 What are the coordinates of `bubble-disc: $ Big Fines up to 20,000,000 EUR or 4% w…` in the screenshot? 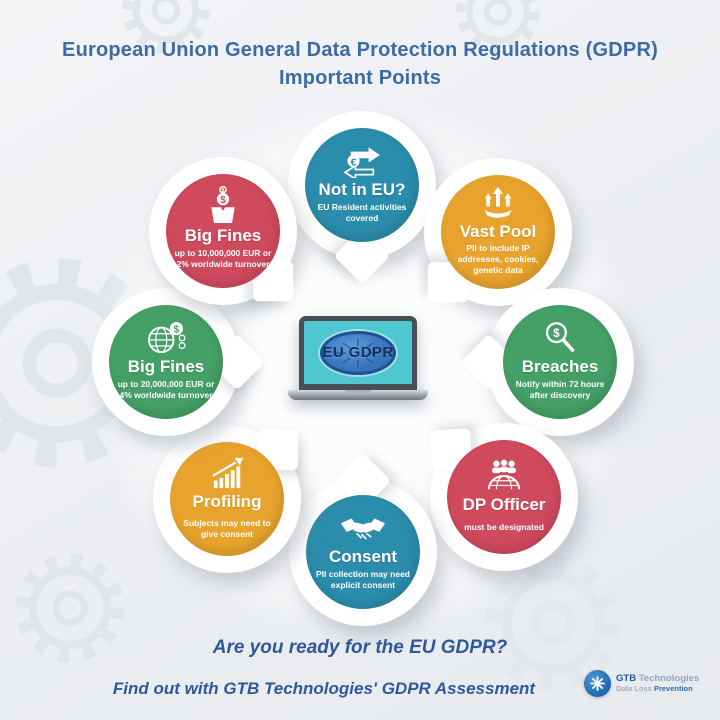 It's located at (166, 362).